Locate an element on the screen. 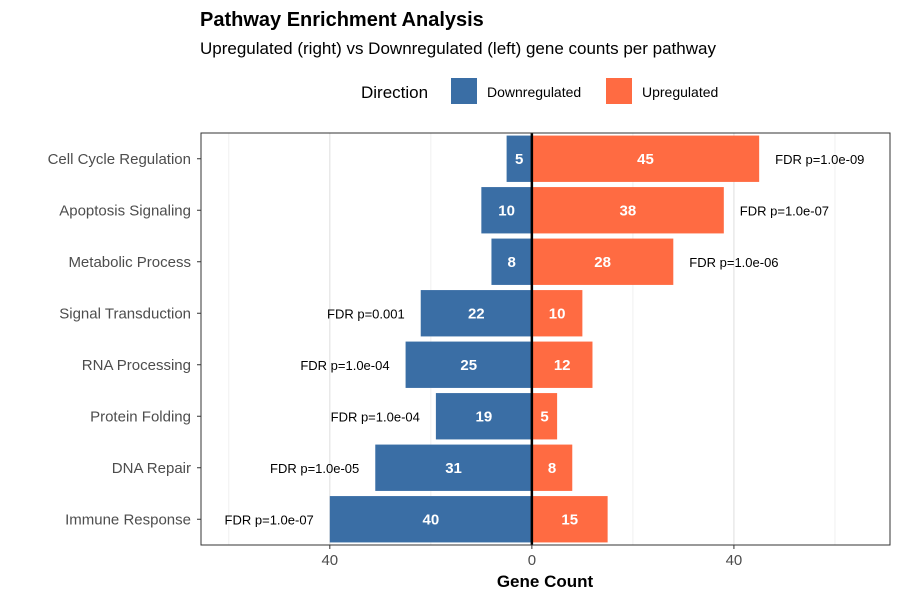 This screenshot has height=605, width=900. data-label-downregulated: 31 is located at coordinates (453, 468).